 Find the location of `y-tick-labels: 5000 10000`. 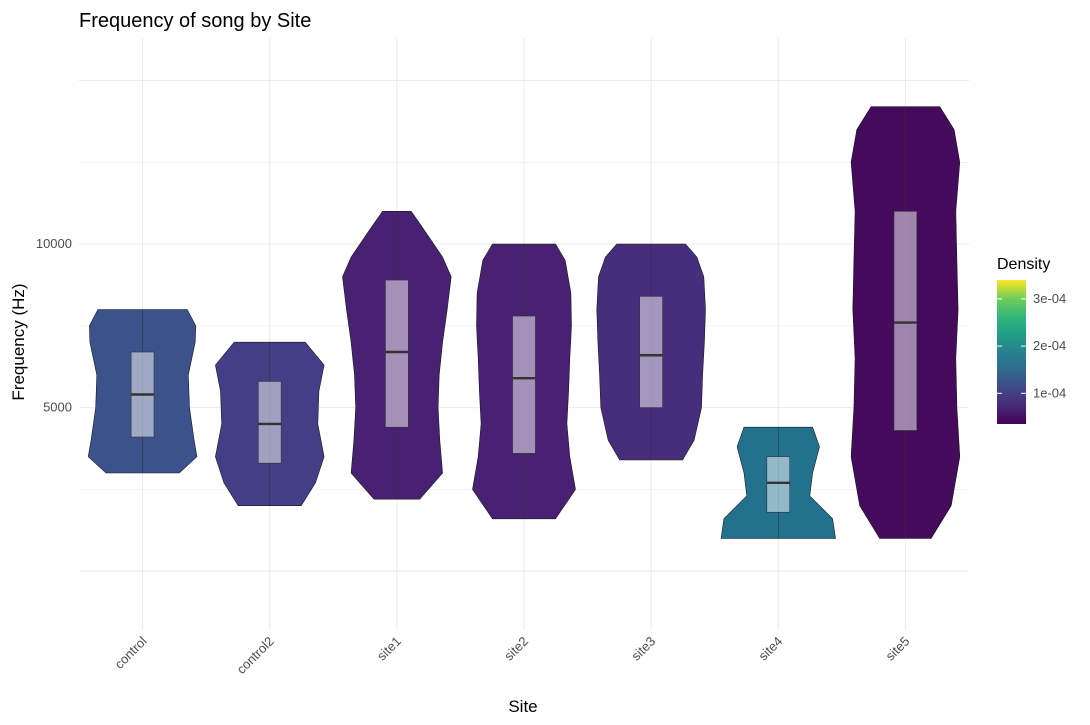

y-tick-labels: 5000 10000 is located at coordinates (54, 325).